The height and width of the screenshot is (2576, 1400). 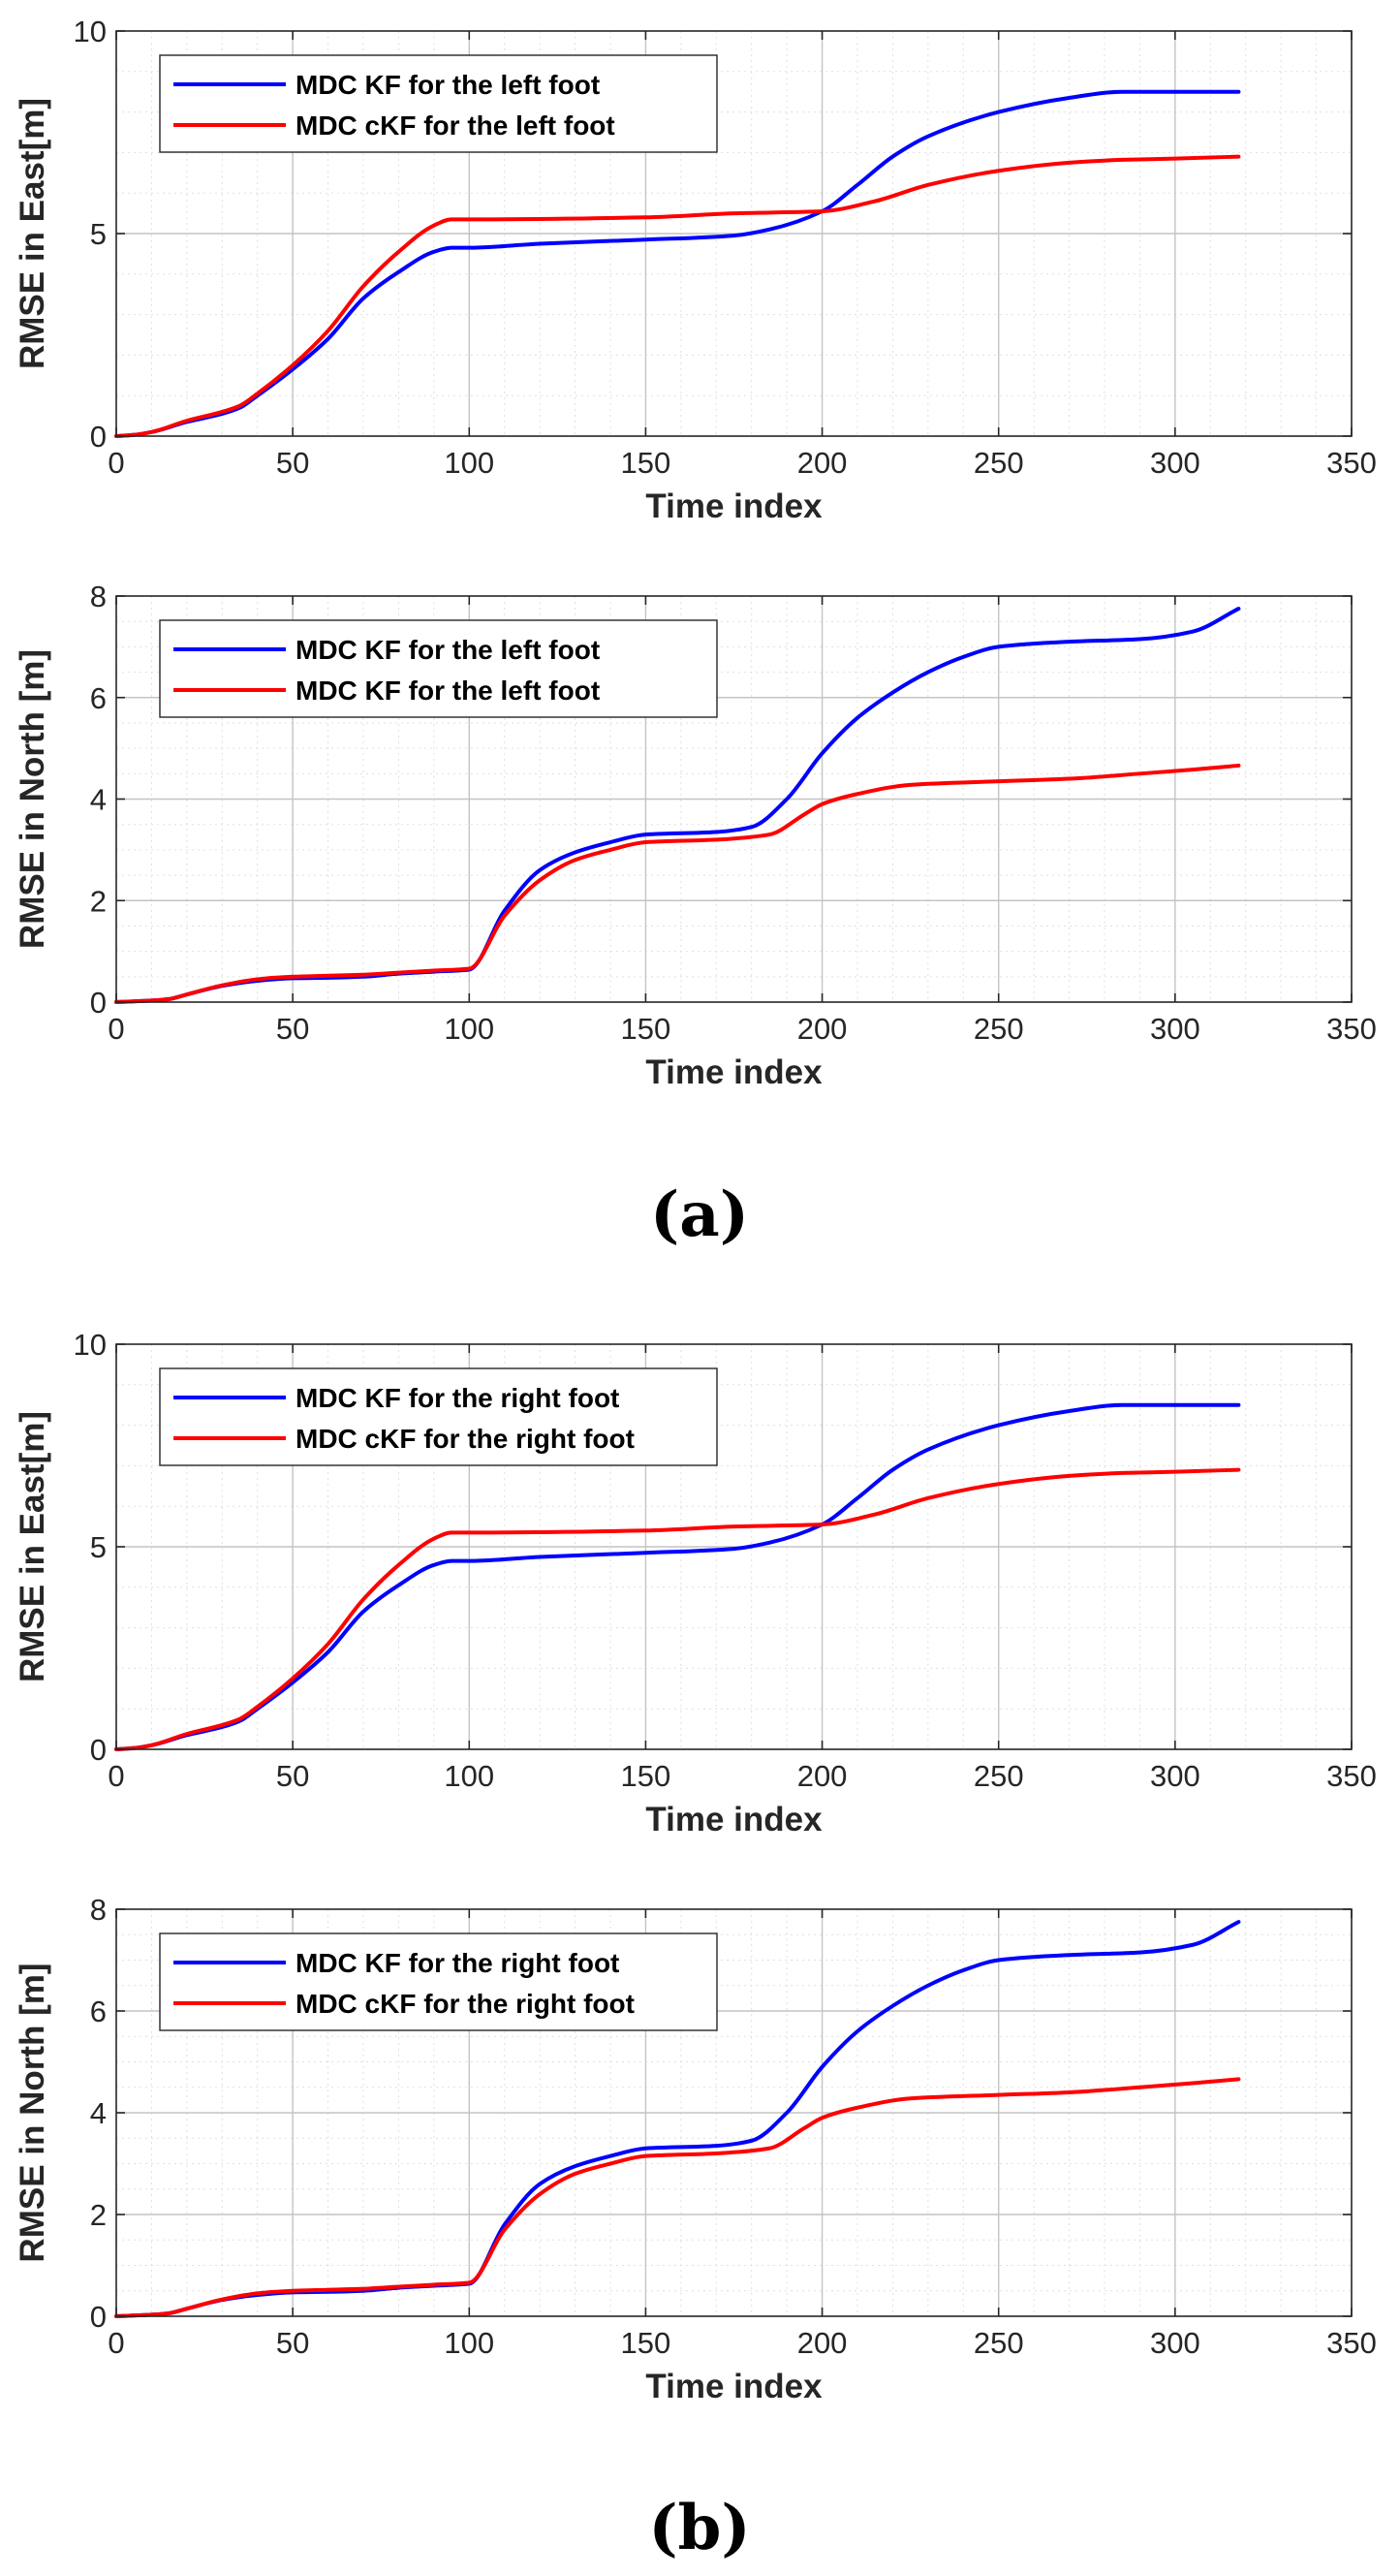 I want to click on legend-label-ckf: MDC cKF for the left foot, so click(x=456, y=125).